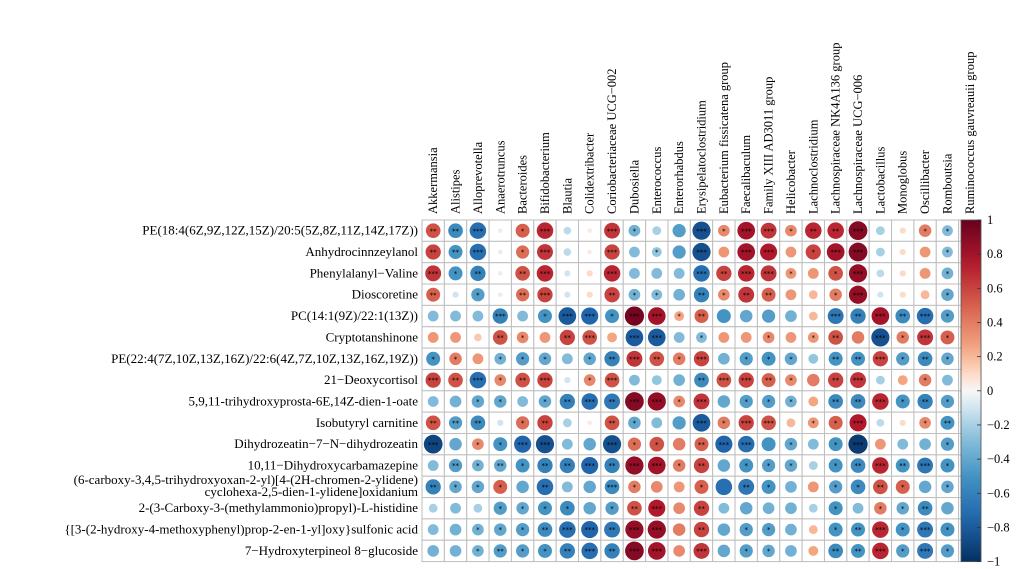  What do you see at coordinates (998, 493) in the screenshot?
I see `colorbar-tick-label: −0.6` at bounding box center [998, 493].